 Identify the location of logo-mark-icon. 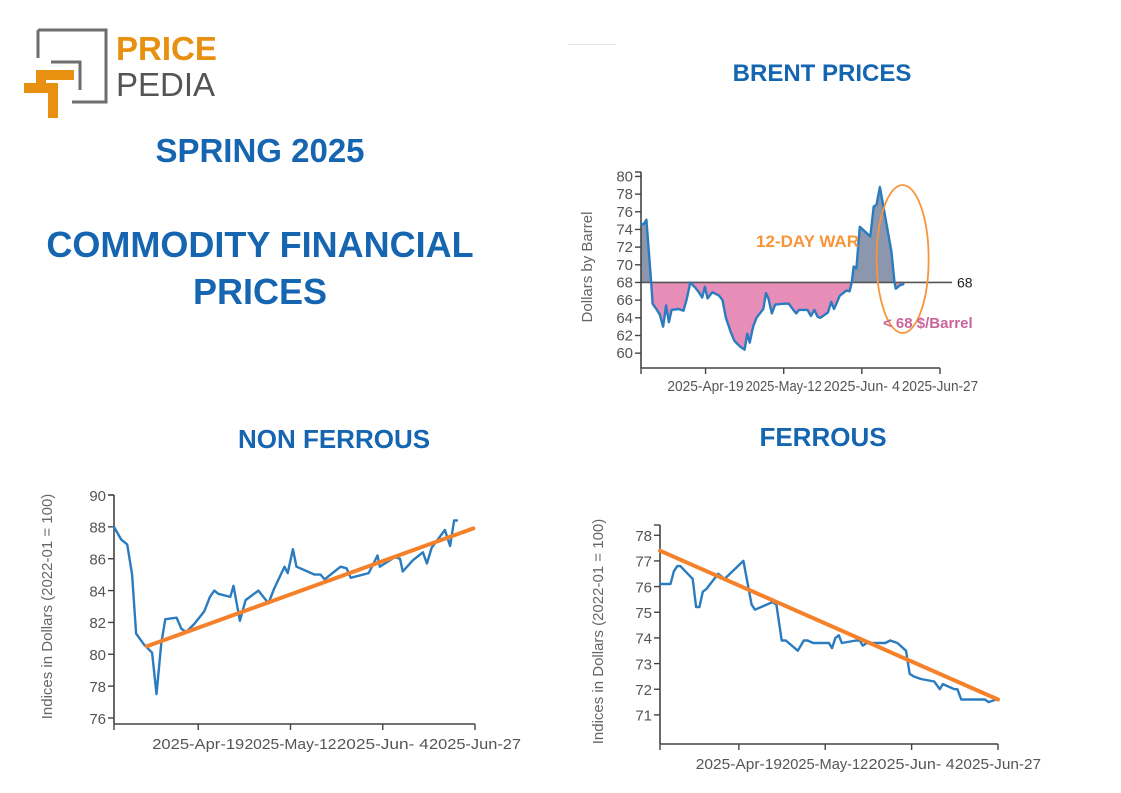
(66, 73).